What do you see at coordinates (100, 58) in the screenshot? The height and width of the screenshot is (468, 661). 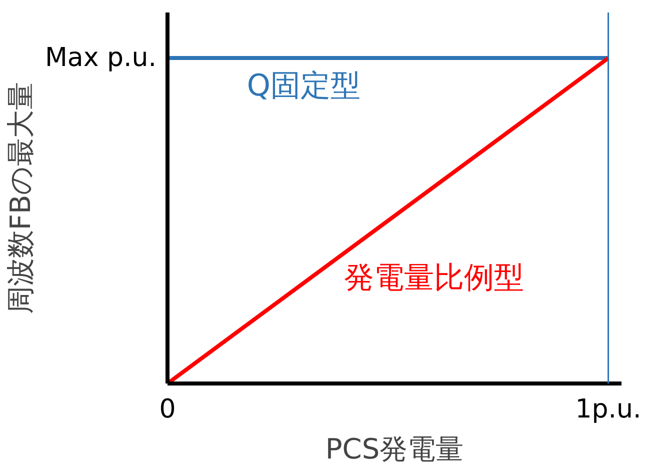 I see `text: Max p.u.` at bounding box center [100, 58].